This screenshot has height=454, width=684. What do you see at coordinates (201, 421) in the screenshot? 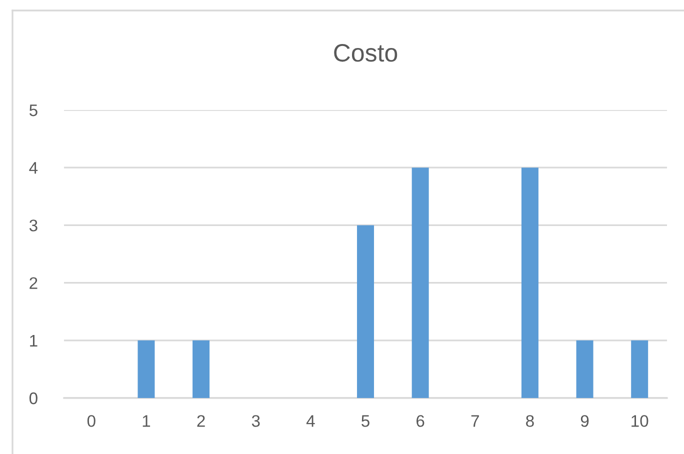
I see `x-tick-label: 2` at bounding box center [201, 421].